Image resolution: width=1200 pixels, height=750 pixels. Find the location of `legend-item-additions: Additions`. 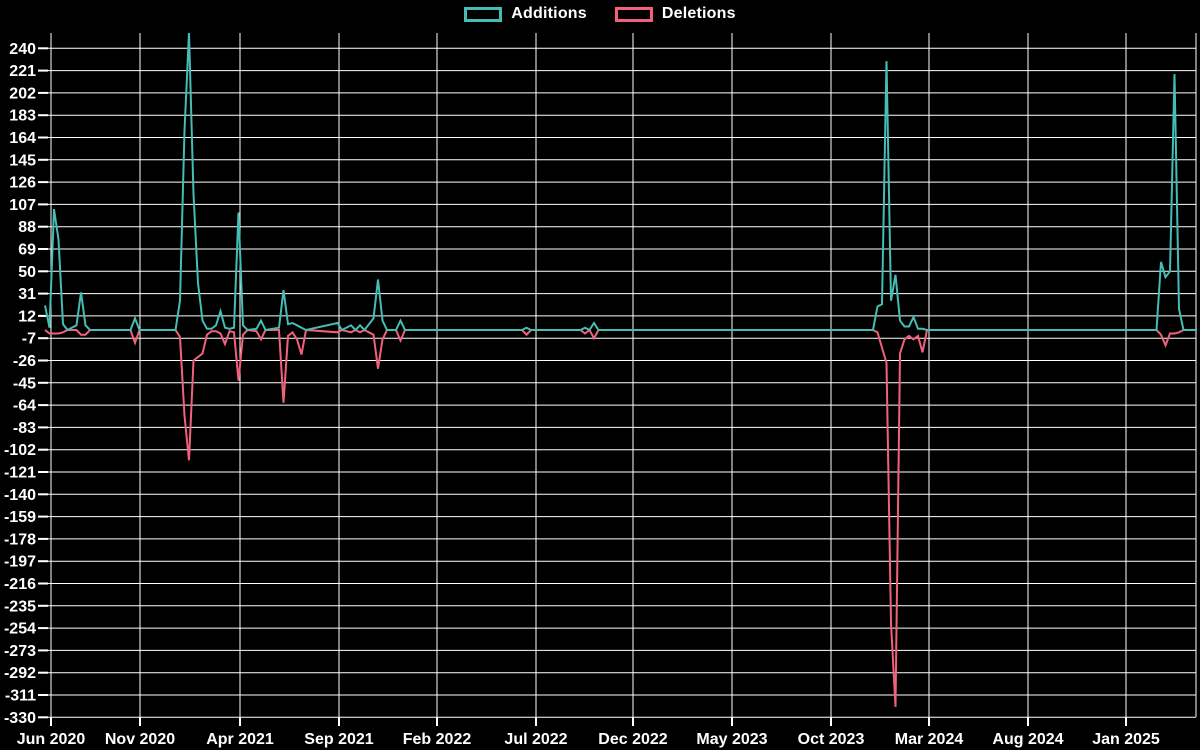

legend-item-additions: Additions is located at coordinates (525, 14).